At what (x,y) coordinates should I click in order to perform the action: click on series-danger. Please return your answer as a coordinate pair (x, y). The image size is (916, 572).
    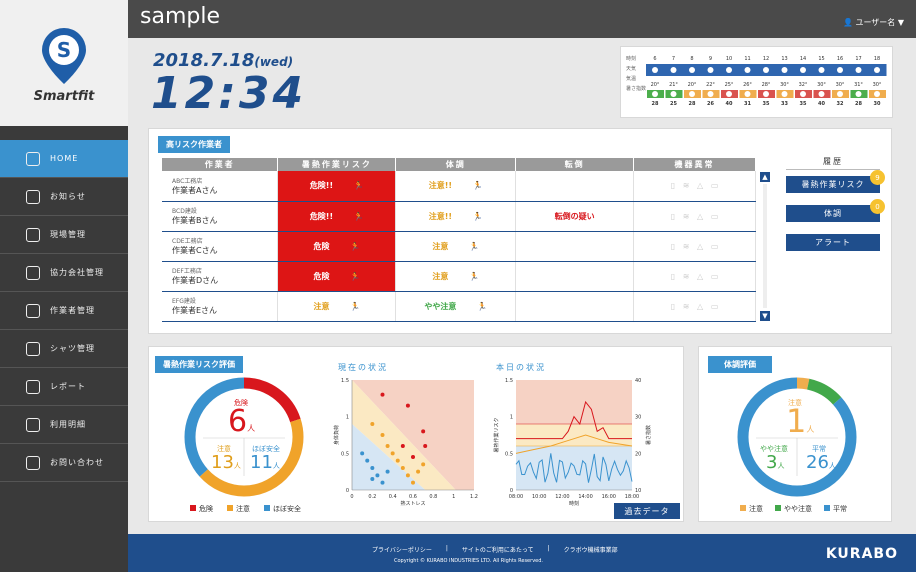
    Looking at the image, I should click on (574, 420).